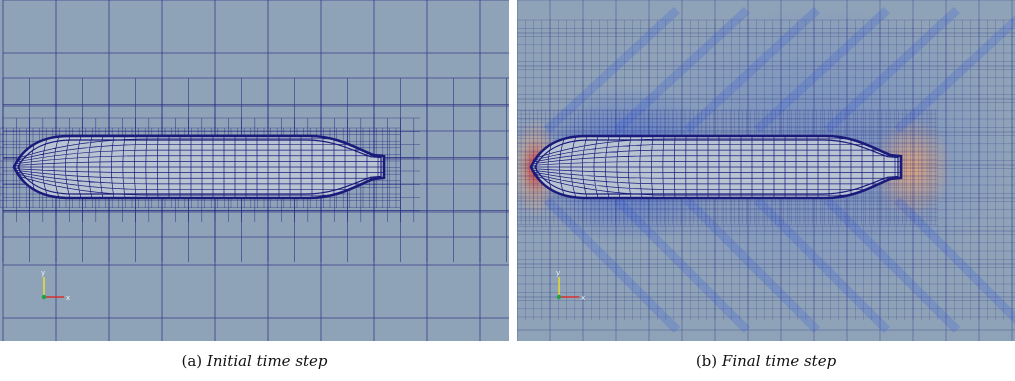  What do you see at coordinates (192, 361) in the screenshot?
I see `caption-a-tag: (a)` at bounding box center [192, 361].